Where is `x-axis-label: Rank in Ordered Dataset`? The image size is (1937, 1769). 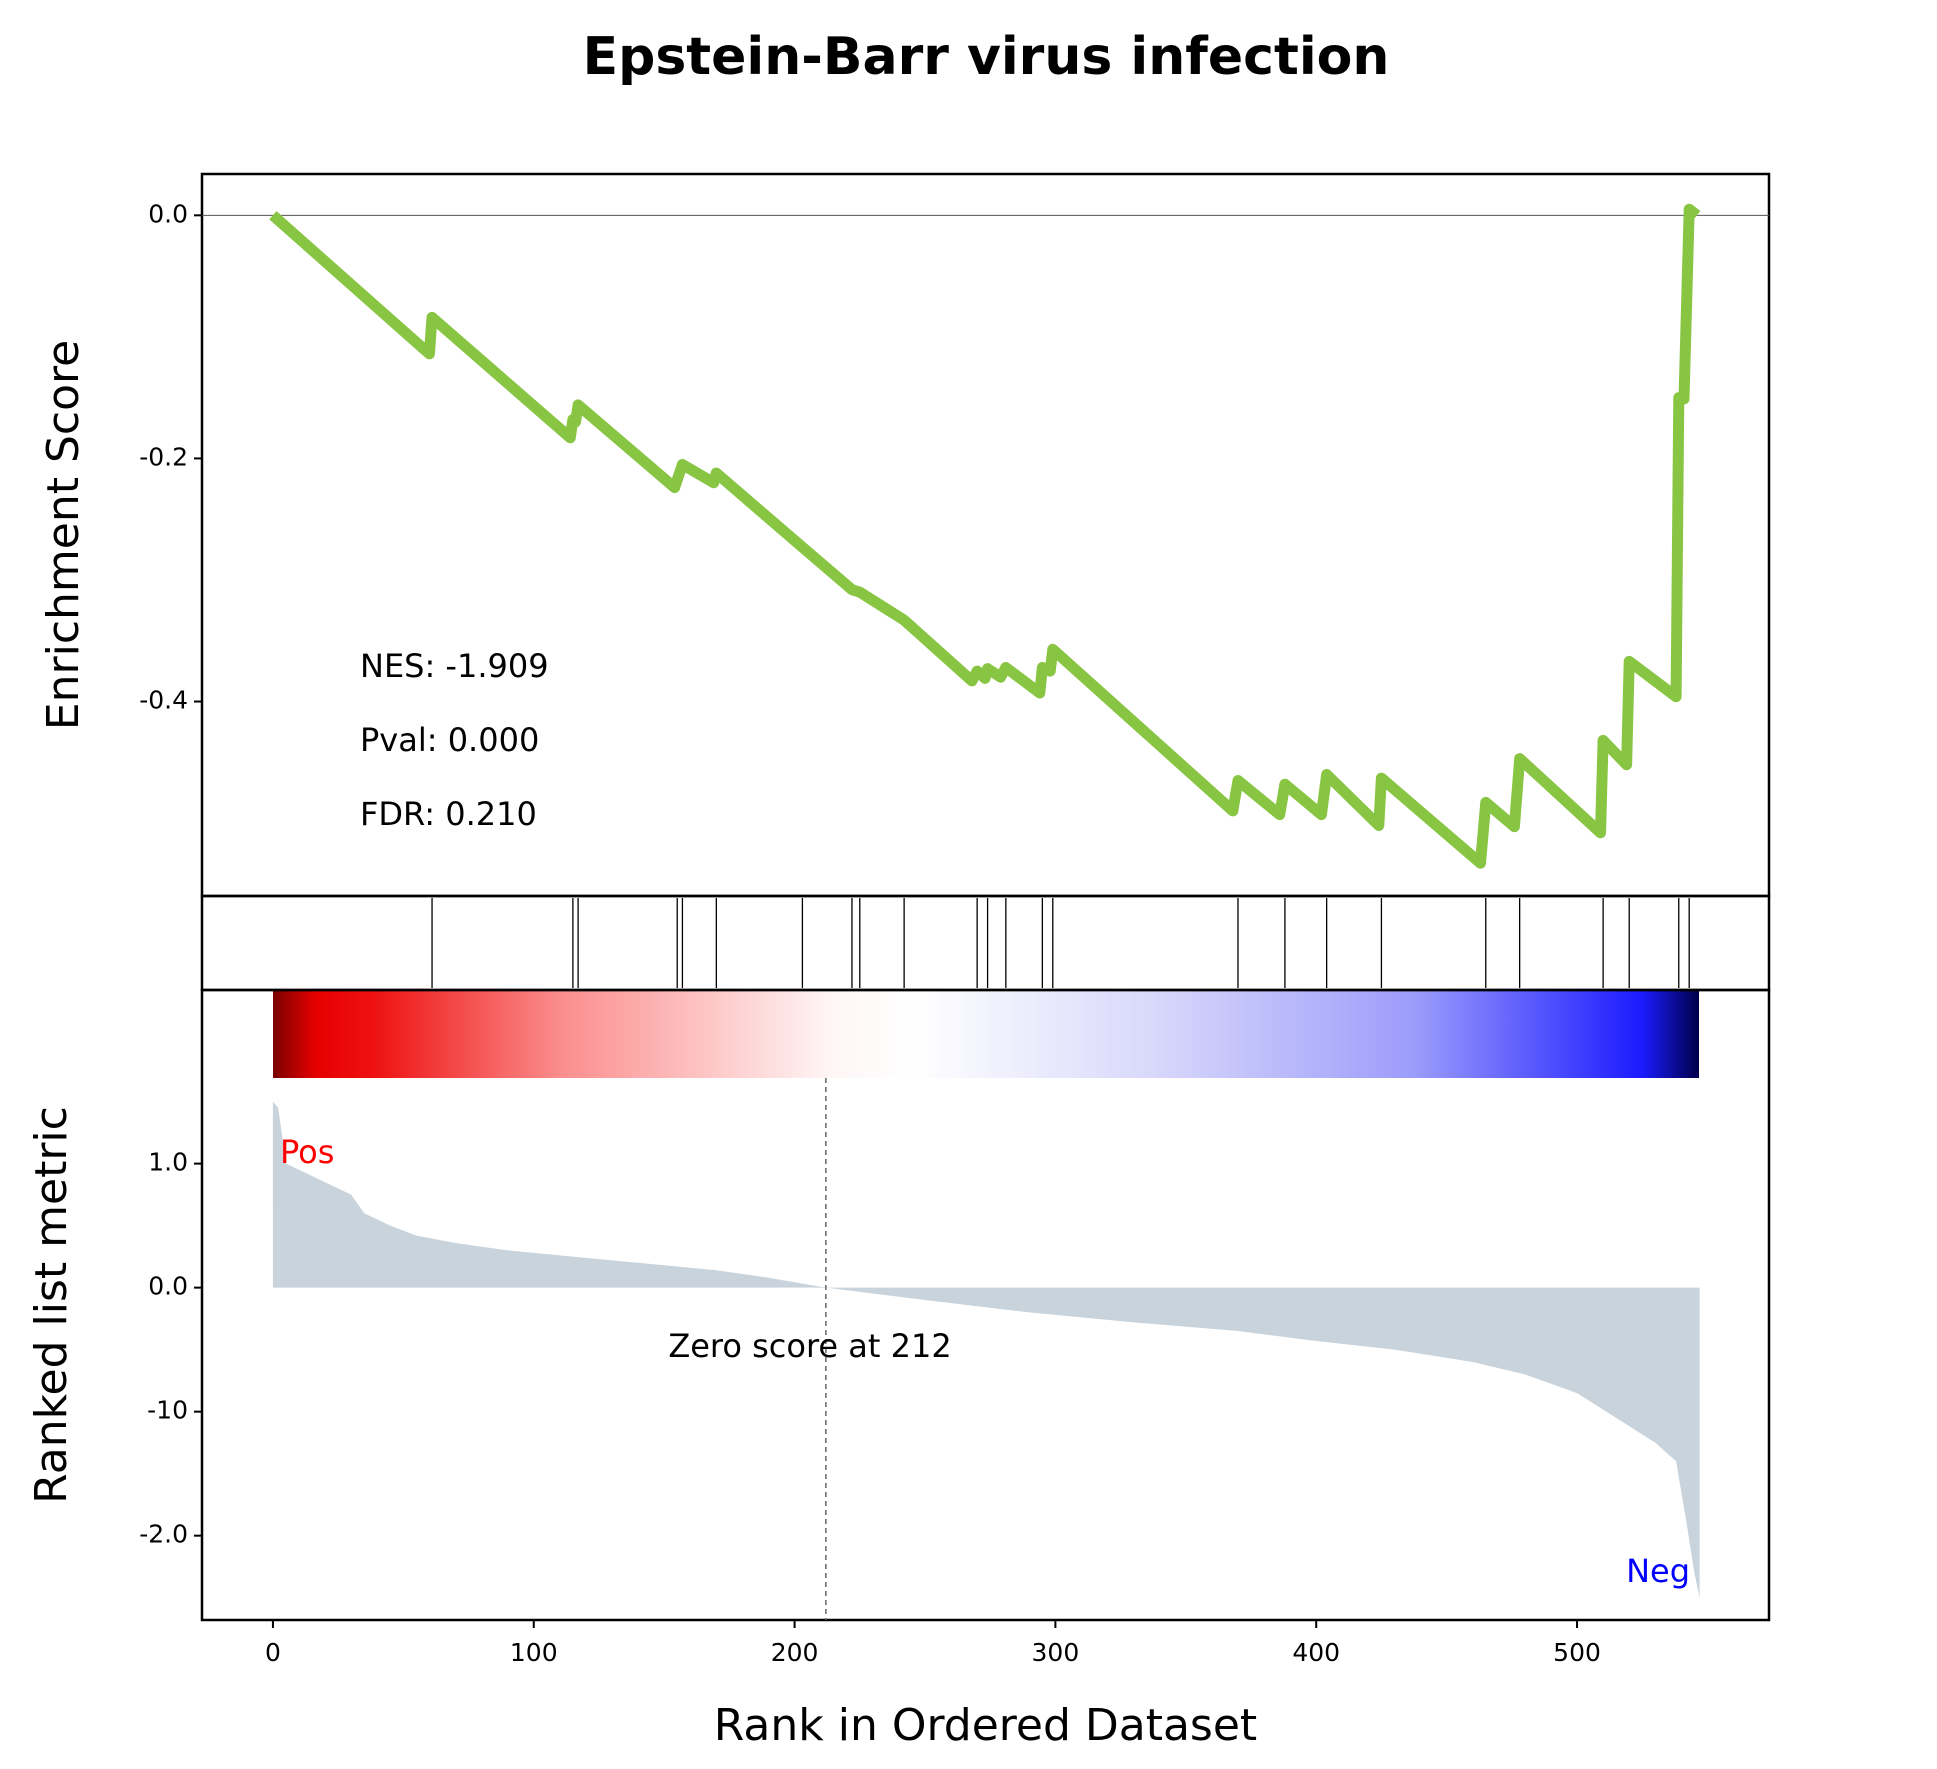 x-axis-label: Rank in Ordered Dataset is located at coordinates (985, 1725).